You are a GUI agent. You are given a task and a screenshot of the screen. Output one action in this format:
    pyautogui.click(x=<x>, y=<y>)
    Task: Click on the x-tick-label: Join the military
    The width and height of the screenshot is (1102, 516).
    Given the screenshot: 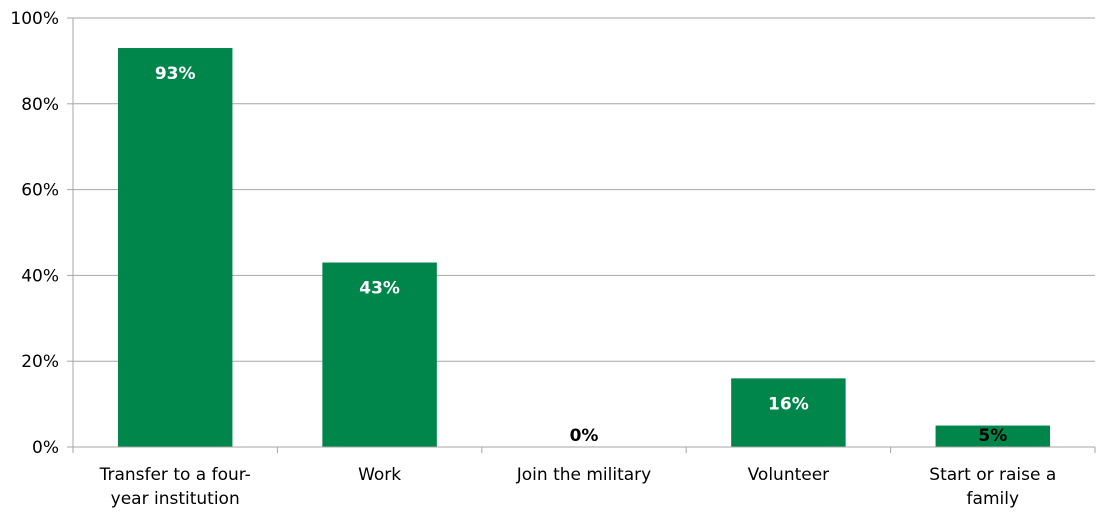 What is the action you would take?
    pyautogui.click(x=583, y=475)
    